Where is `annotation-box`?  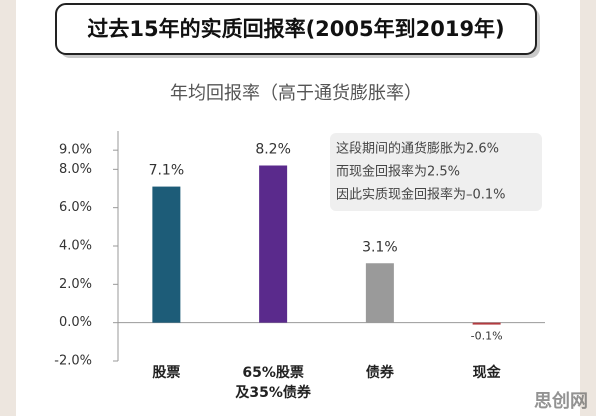
annotation-box is located at coordinates (436, 172).